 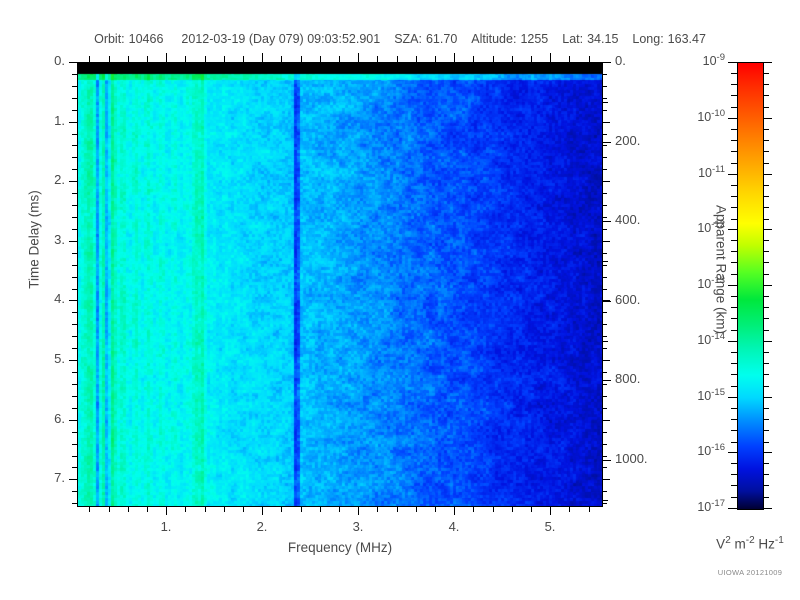 I want to click on y2-tick-label-3: 600., so click(x=628, y=299).